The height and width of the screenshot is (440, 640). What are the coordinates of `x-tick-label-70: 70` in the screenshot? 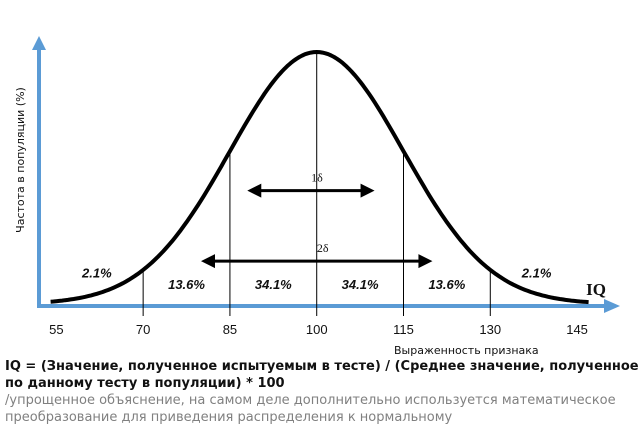 It's located at (143, 329).